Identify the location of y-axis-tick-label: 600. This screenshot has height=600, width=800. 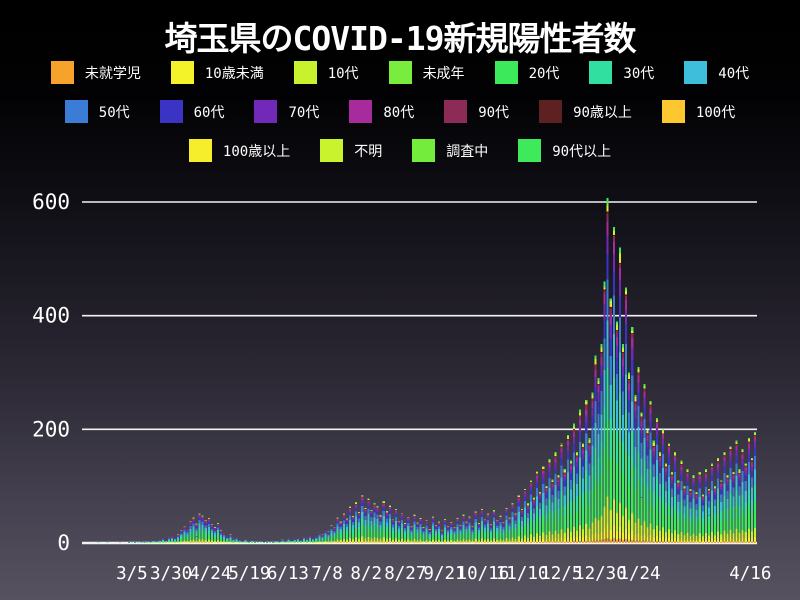
(51, 202).